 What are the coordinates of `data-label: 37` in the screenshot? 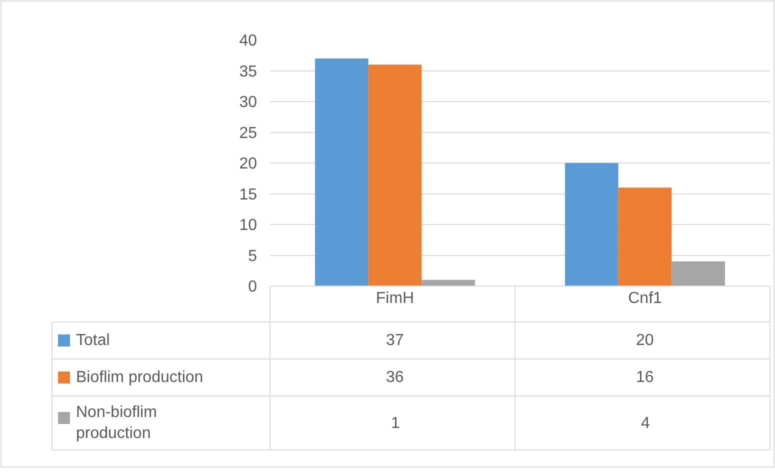 It's located at (395, 340).